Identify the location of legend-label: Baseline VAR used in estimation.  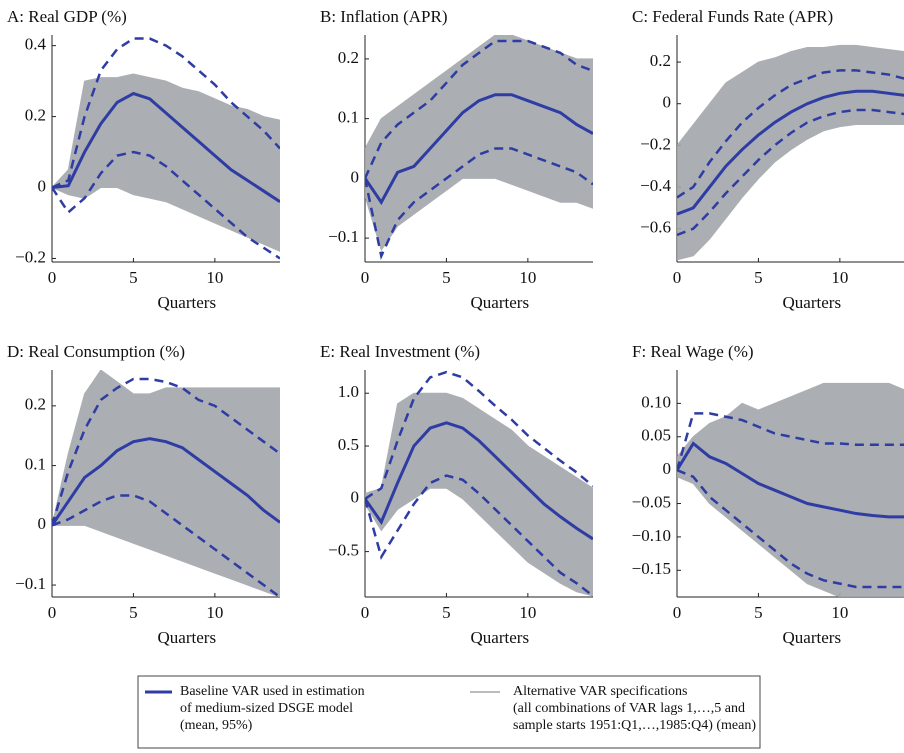
(272, 691).